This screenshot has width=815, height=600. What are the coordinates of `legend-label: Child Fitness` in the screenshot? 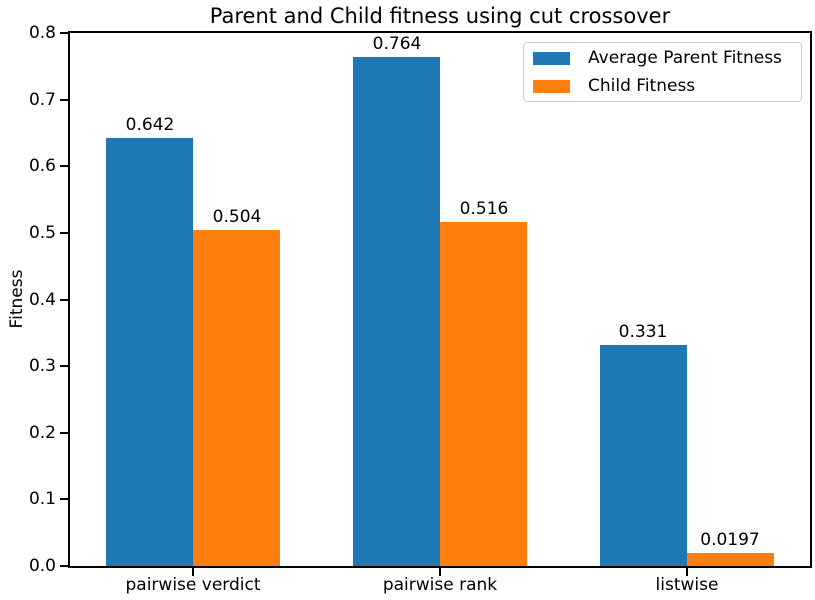 It's located at (642, 86).